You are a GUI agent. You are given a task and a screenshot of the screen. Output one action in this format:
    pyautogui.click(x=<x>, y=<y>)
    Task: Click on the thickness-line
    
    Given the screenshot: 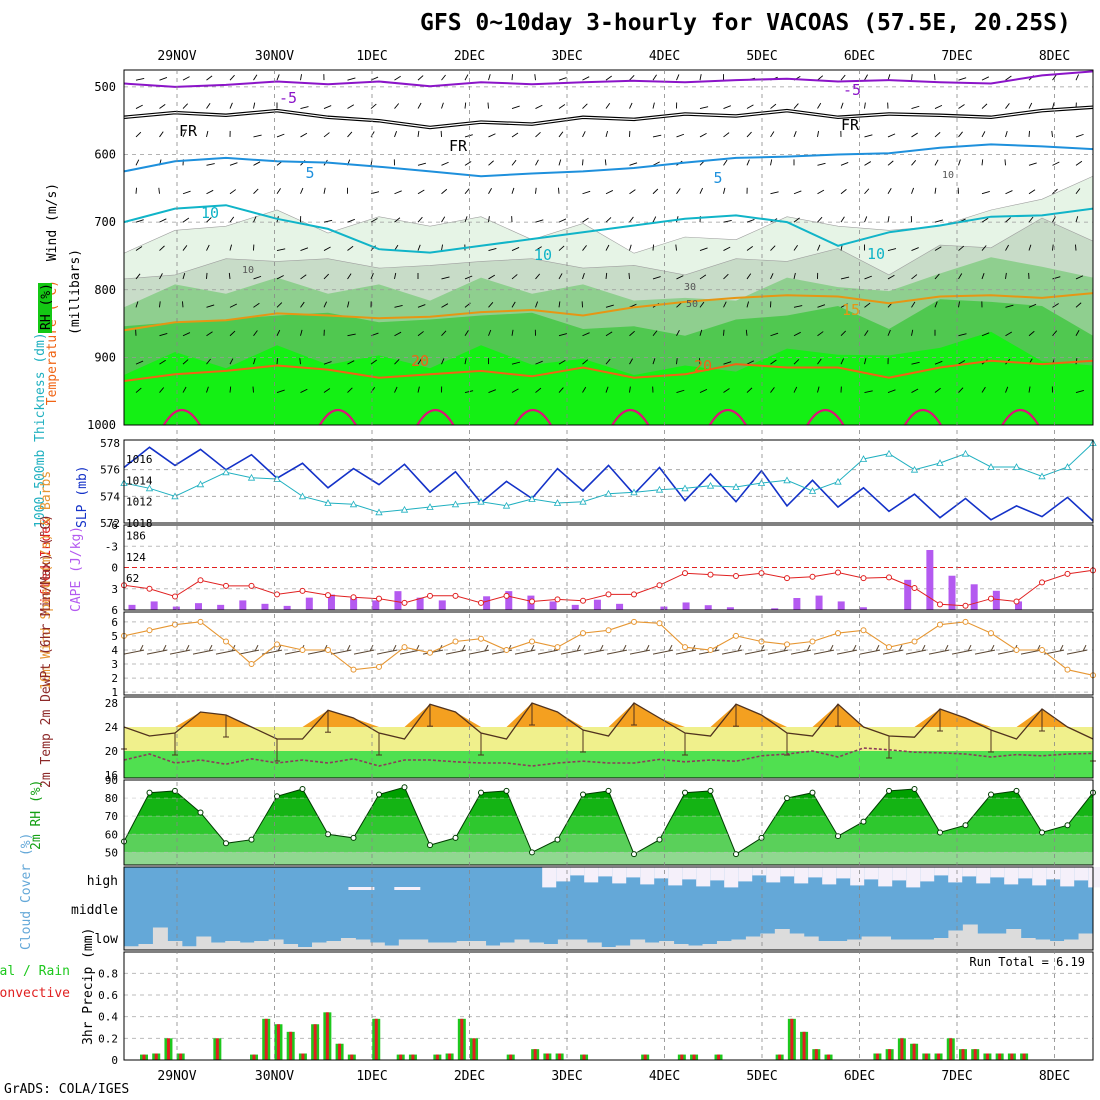 What is the action you would take?
    pyautogui.click(x=608, y=477)
    